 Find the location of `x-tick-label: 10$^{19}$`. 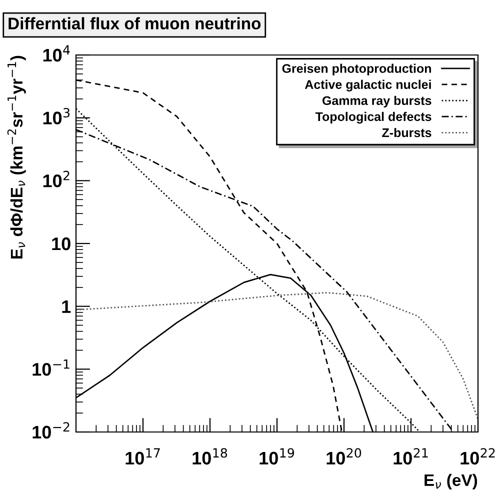

x-tick-label: 10$^{19}$ is located at coordinates (277, 456).